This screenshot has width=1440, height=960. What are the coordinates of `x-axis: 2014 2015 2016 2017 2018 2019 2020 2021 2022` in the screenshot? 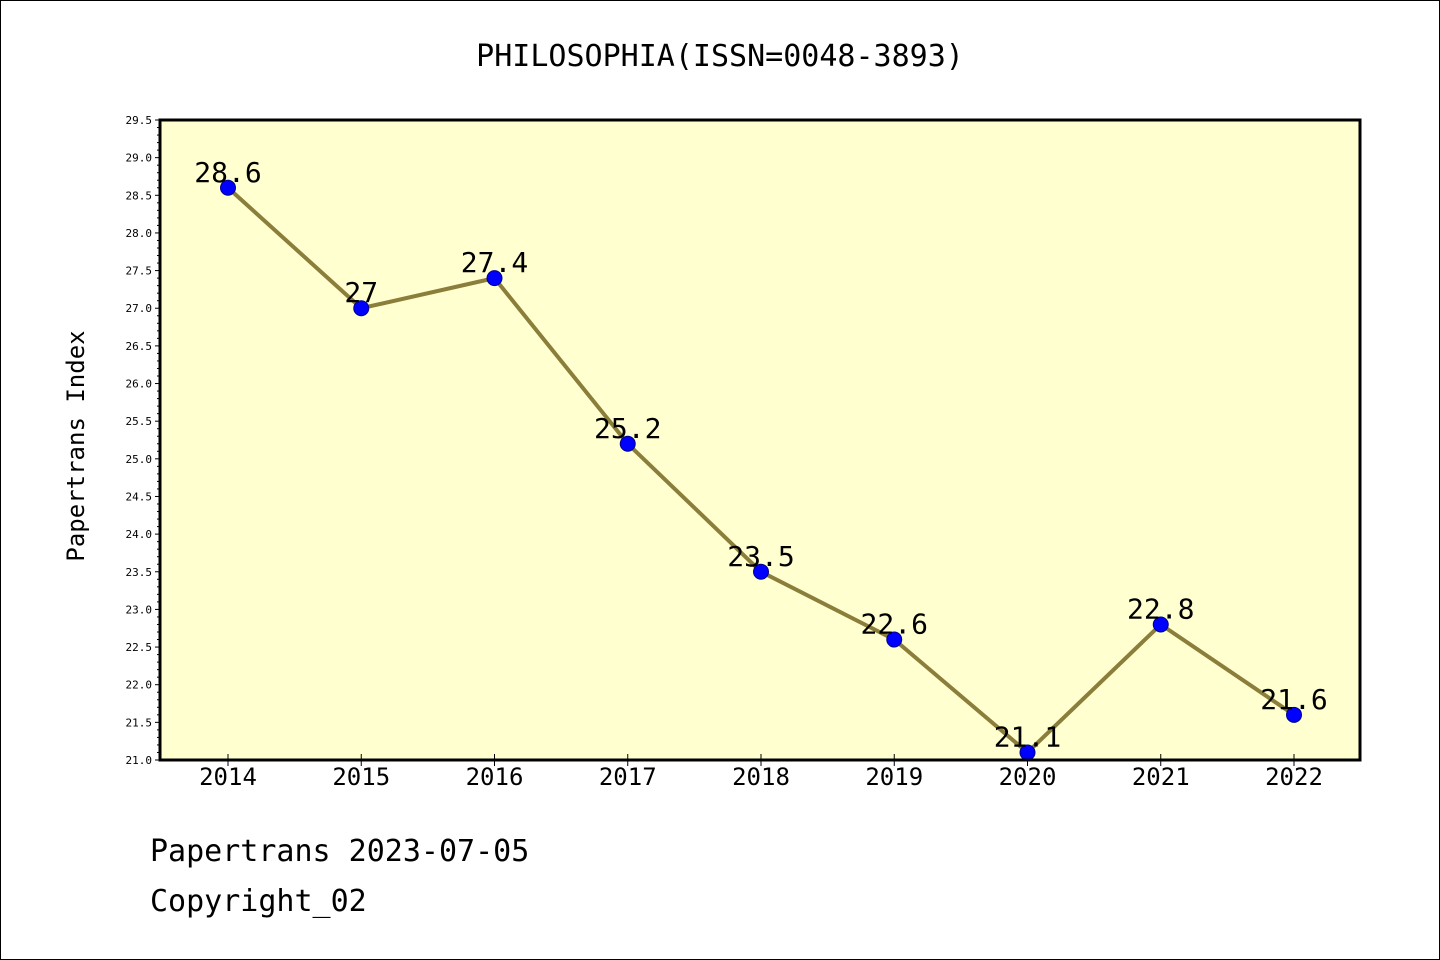 It's located at (761, 772).